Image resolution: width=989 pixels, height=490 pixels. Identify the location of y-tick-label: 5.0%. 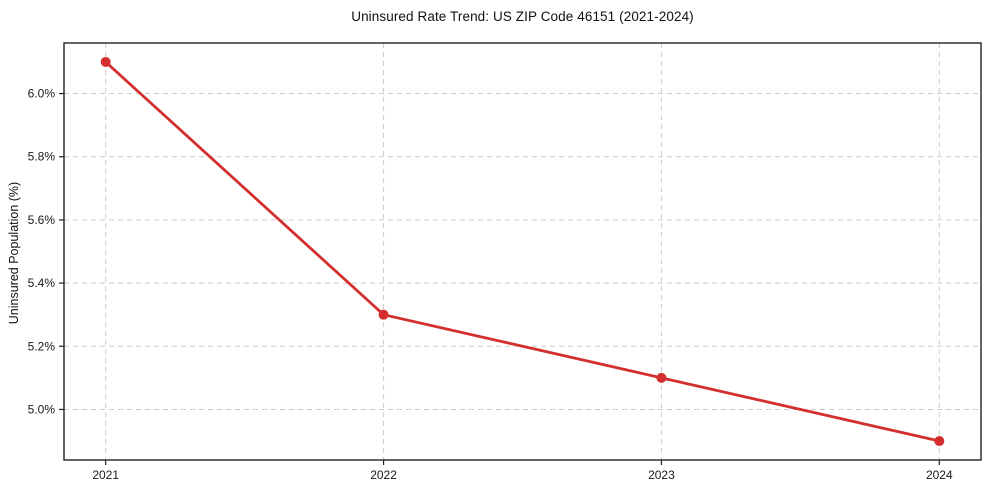
(42, 409).